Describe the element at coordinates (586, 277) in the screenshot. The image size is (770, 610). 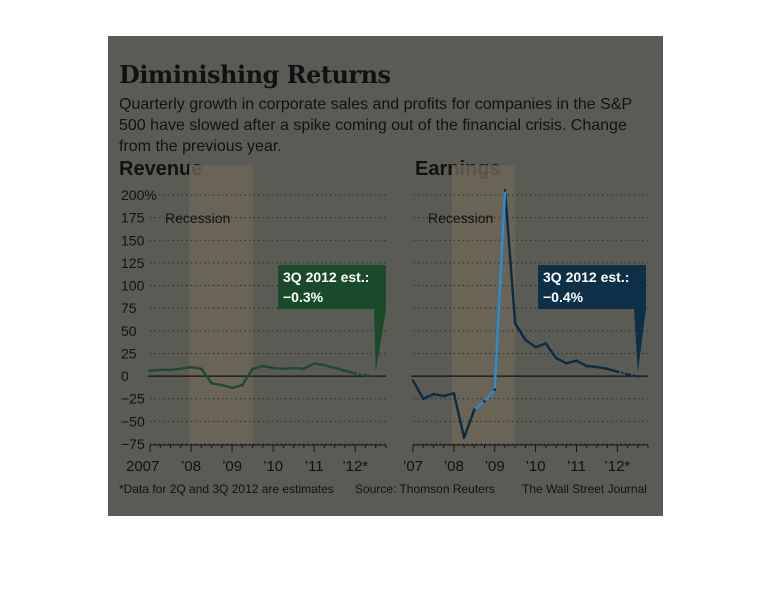
I see `earnings-callout-label: 3Q 2012 est.:` at that location.